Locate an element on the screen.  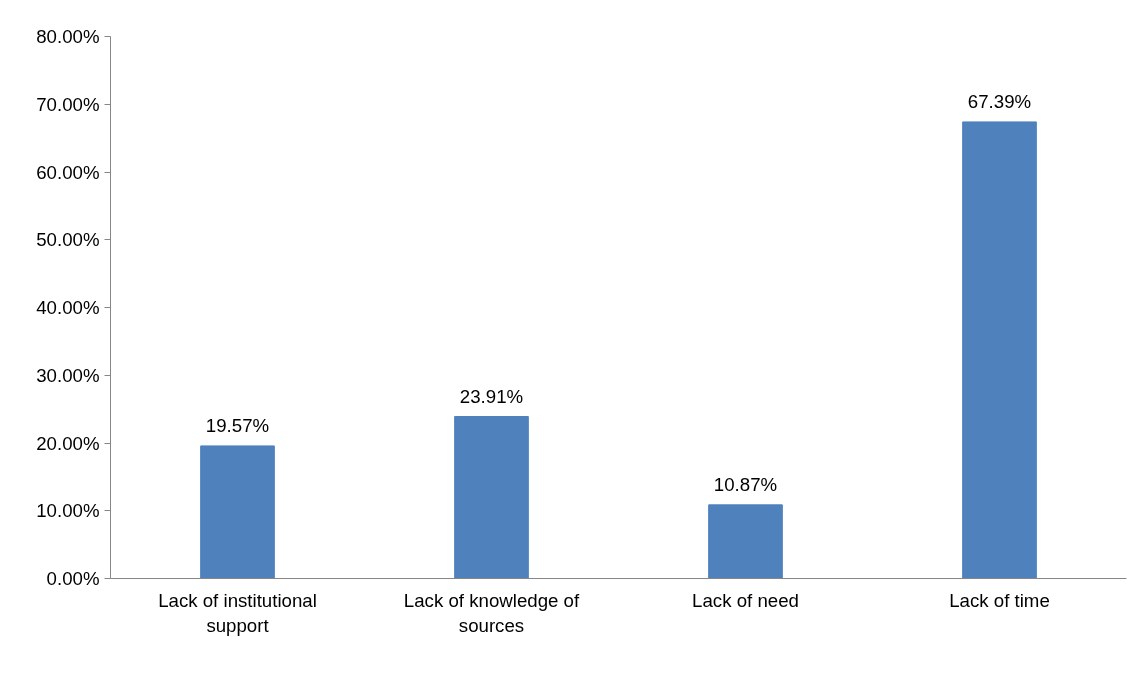
x-tick-label: Lack of need is located at coordinates (745, 600).